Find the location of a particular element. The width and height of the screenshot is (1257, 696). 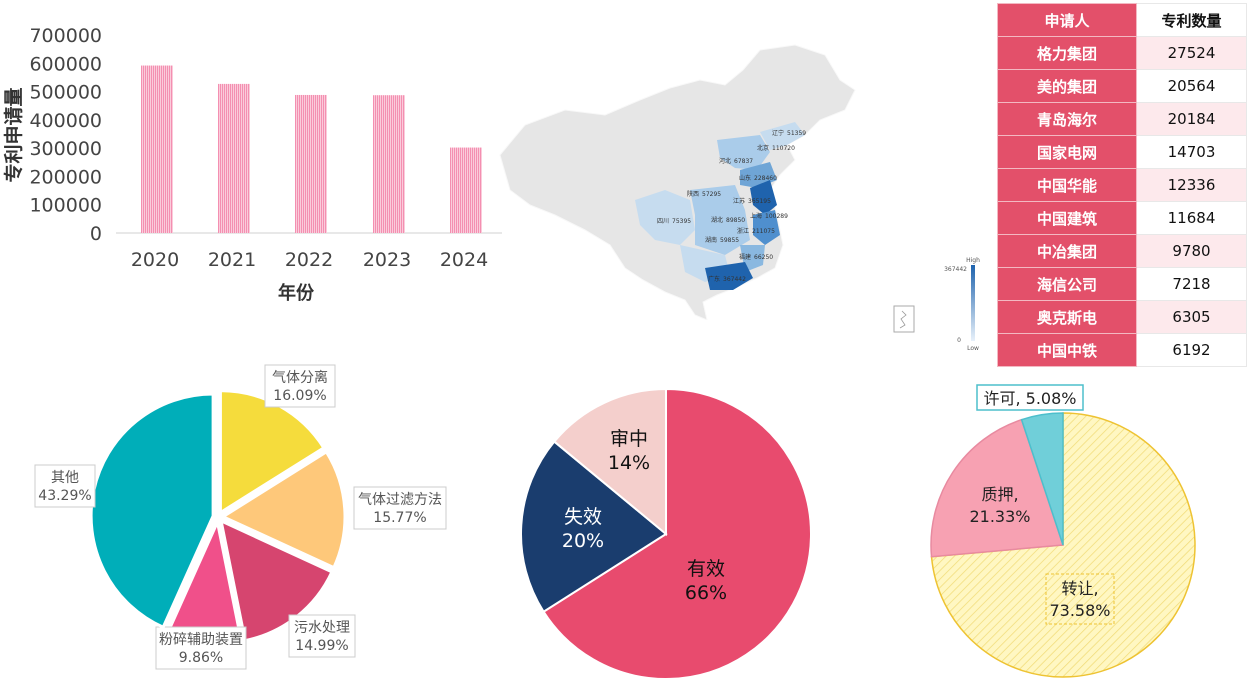

province-name: 辽宁 is located at coordinates (778, 133).